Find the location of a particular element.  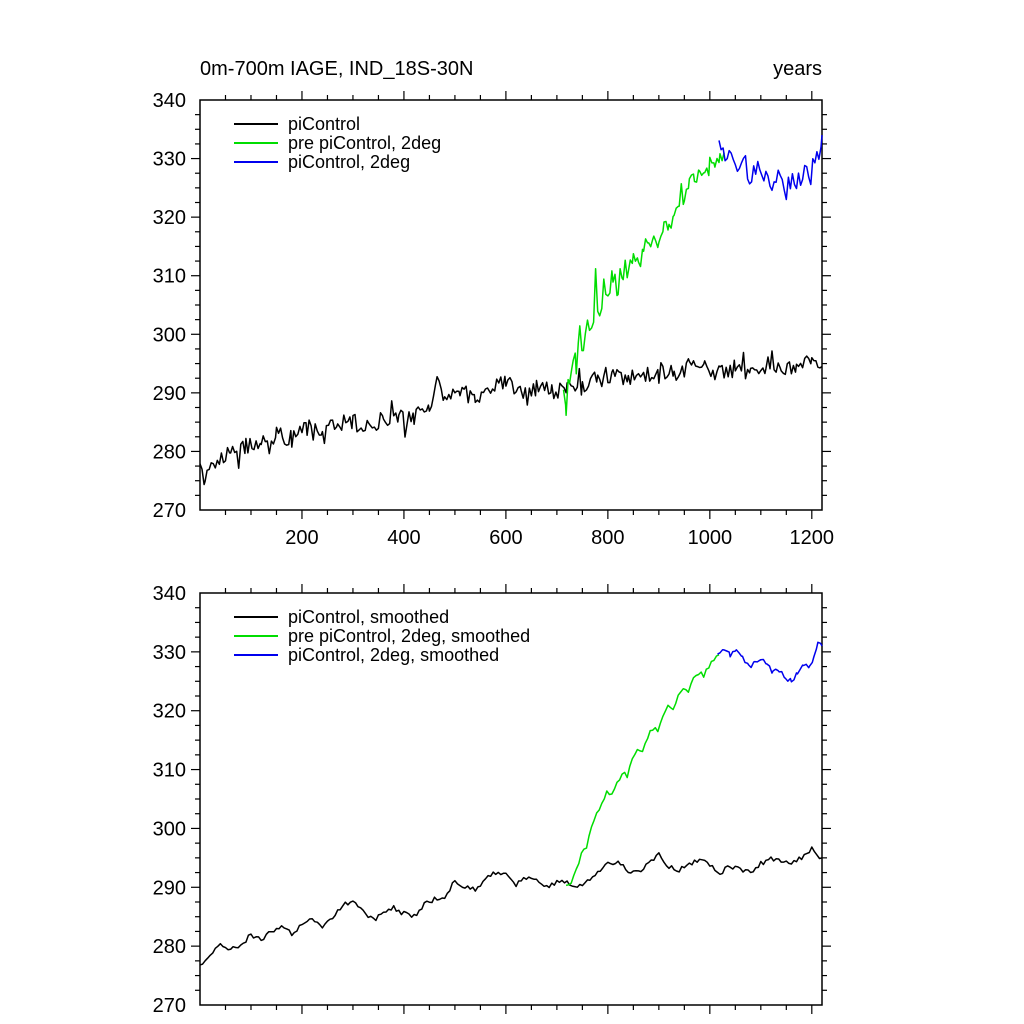

chart-units-label: years is located at coordinates (797, 69).